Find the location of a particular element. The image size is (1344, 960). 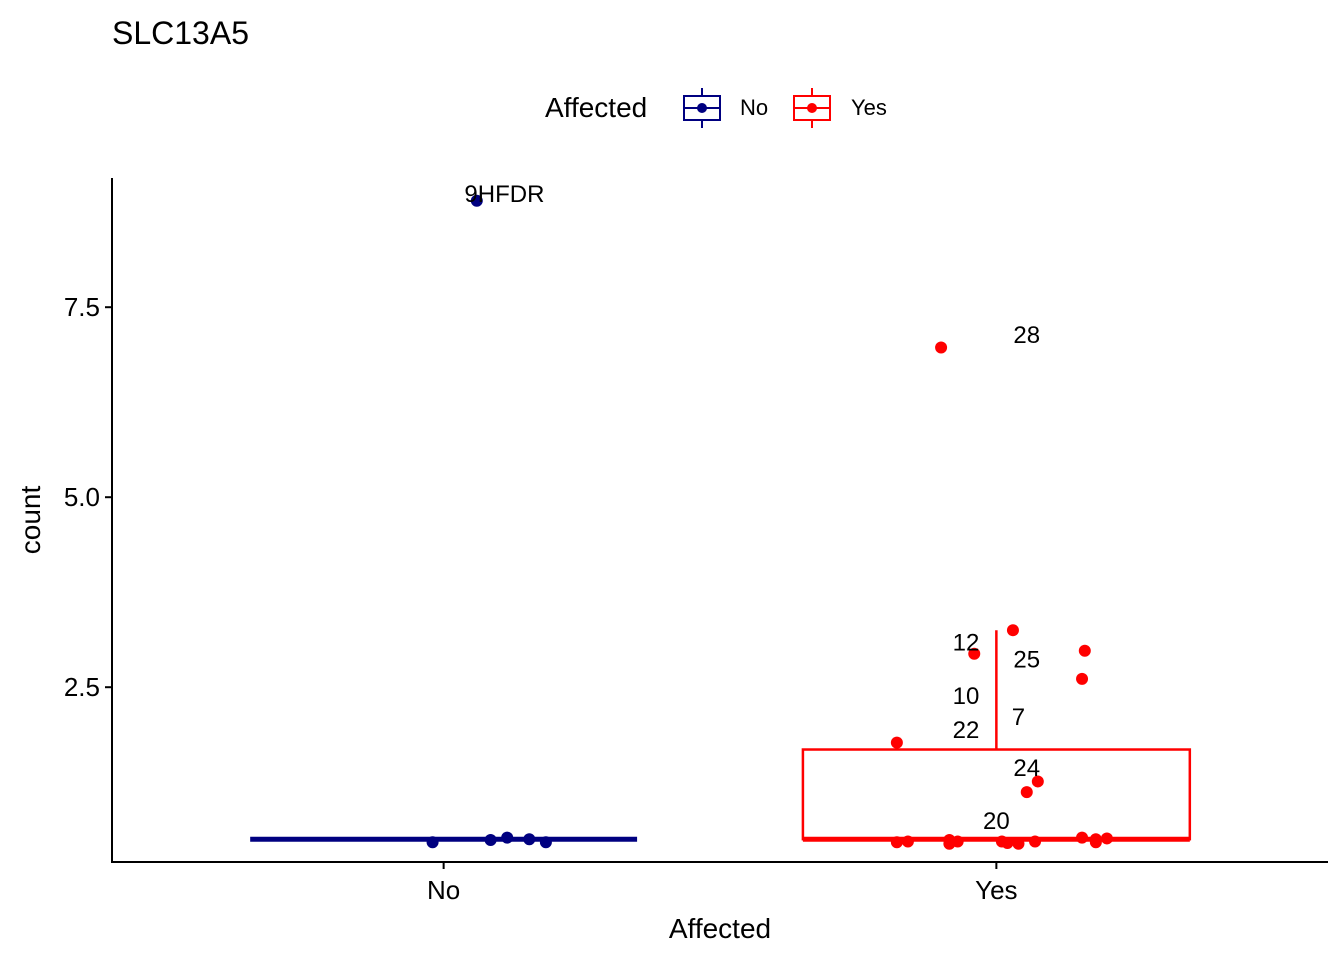

x-tick-label: No is located at coordinates (443, 890).